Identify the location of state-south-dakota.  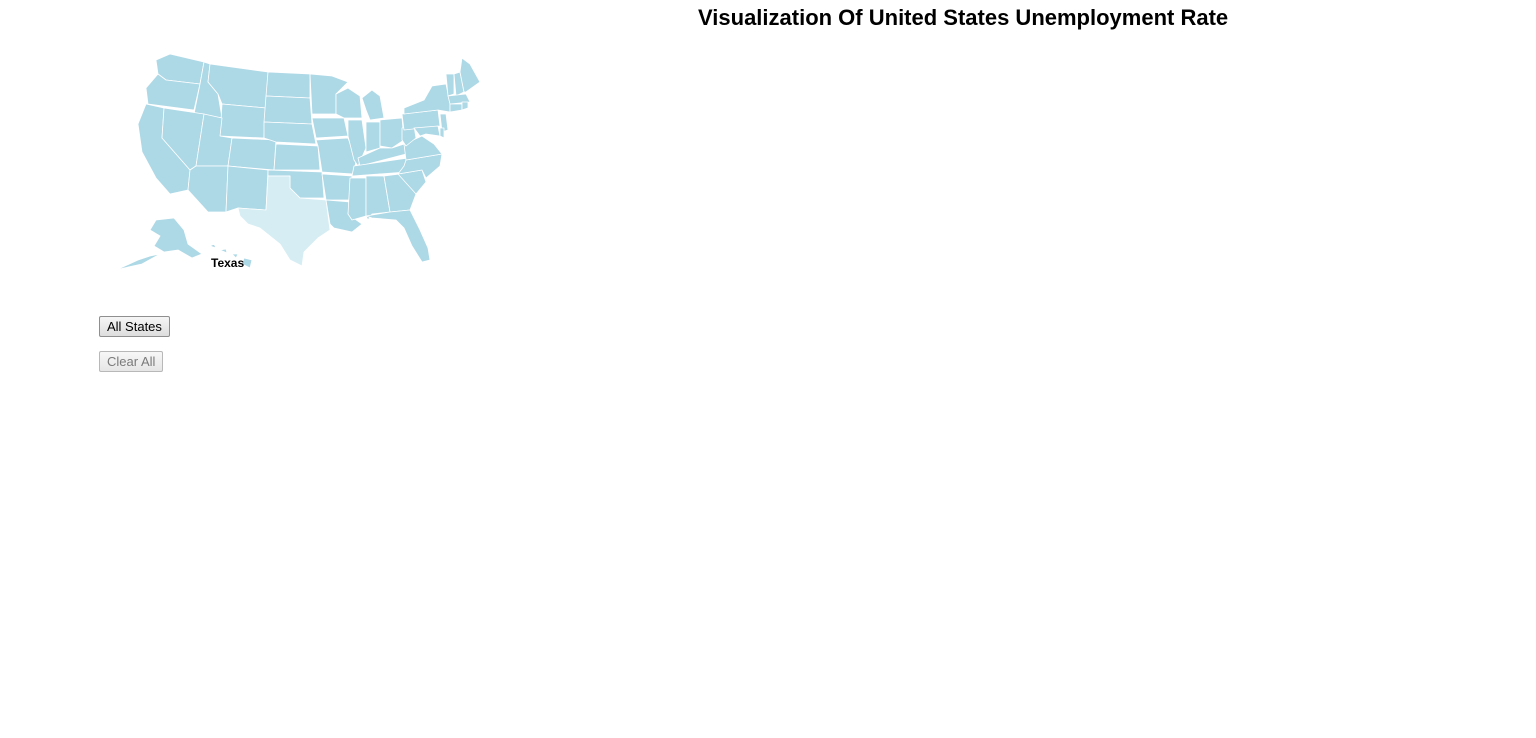
(288, 110).